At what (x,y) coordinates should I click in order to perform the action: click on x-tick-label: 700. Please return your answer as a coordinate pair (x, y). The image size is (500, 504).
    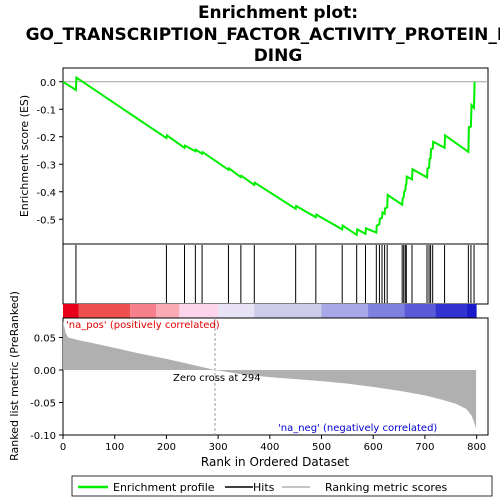
    Looking at the image, I should click on (424, 447).